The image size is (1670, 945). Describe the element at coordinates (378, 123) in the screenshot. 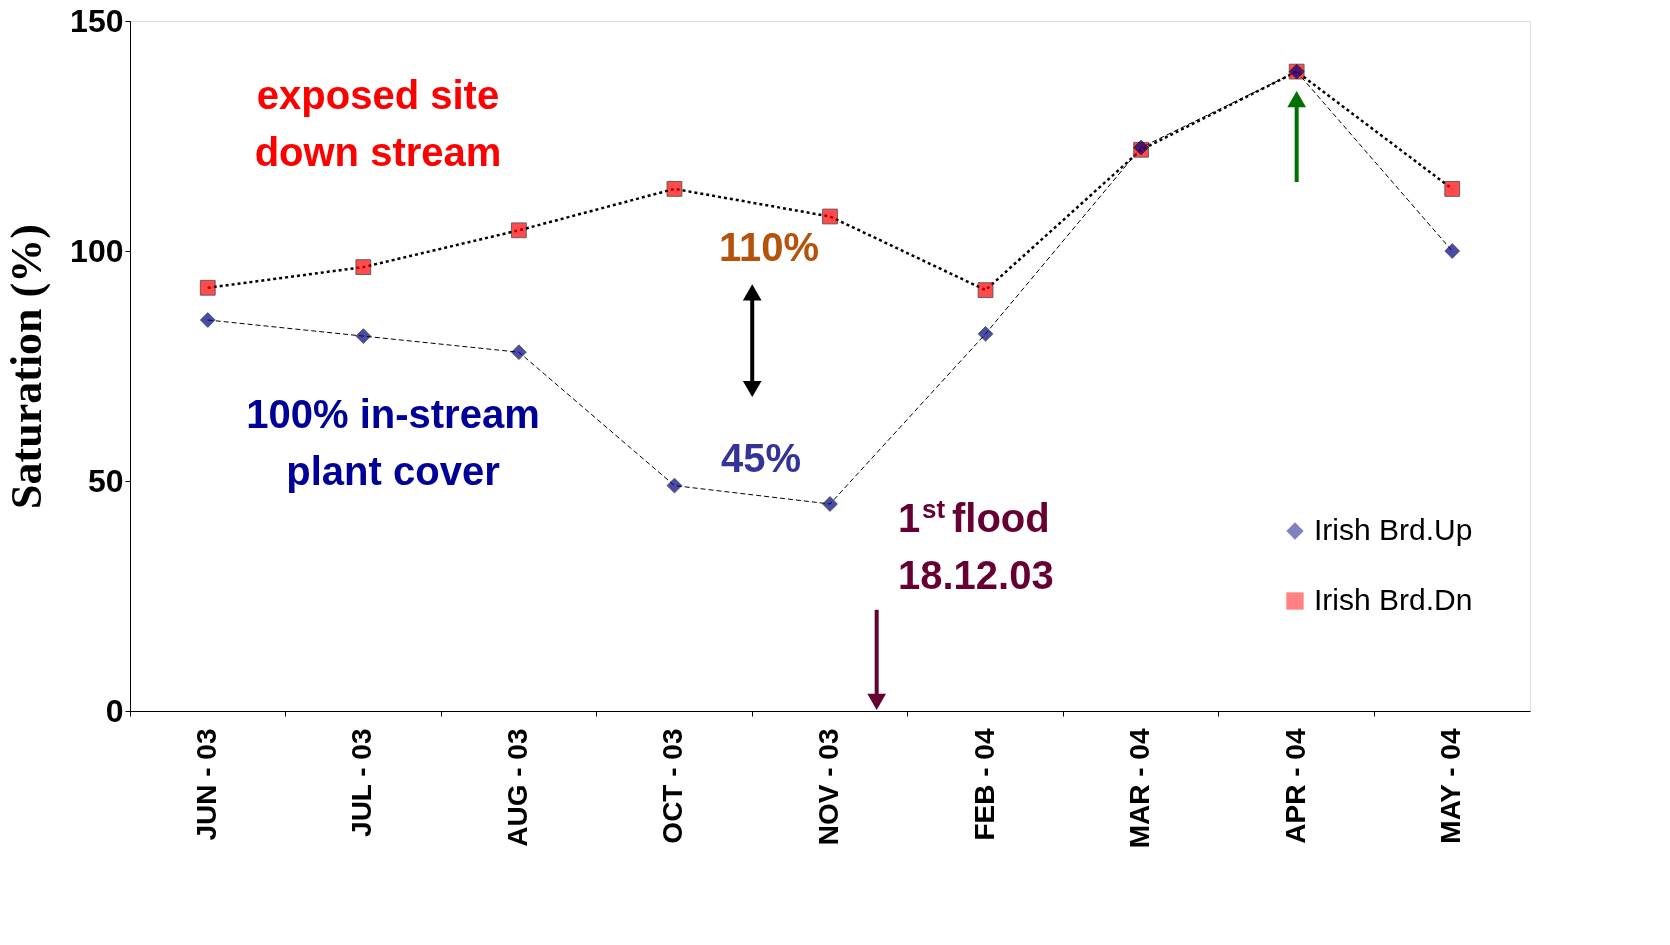

I see `annotation: exposed site down stream` at that location.